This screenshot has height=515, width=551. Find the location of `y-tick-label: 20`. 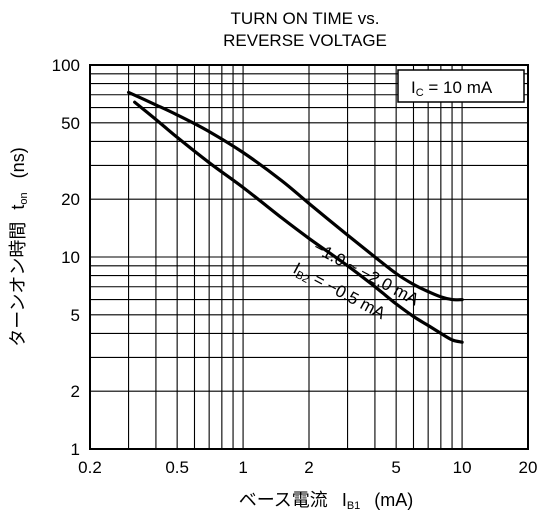

y-tick-label: 20 is located at coordinates (70, 199).